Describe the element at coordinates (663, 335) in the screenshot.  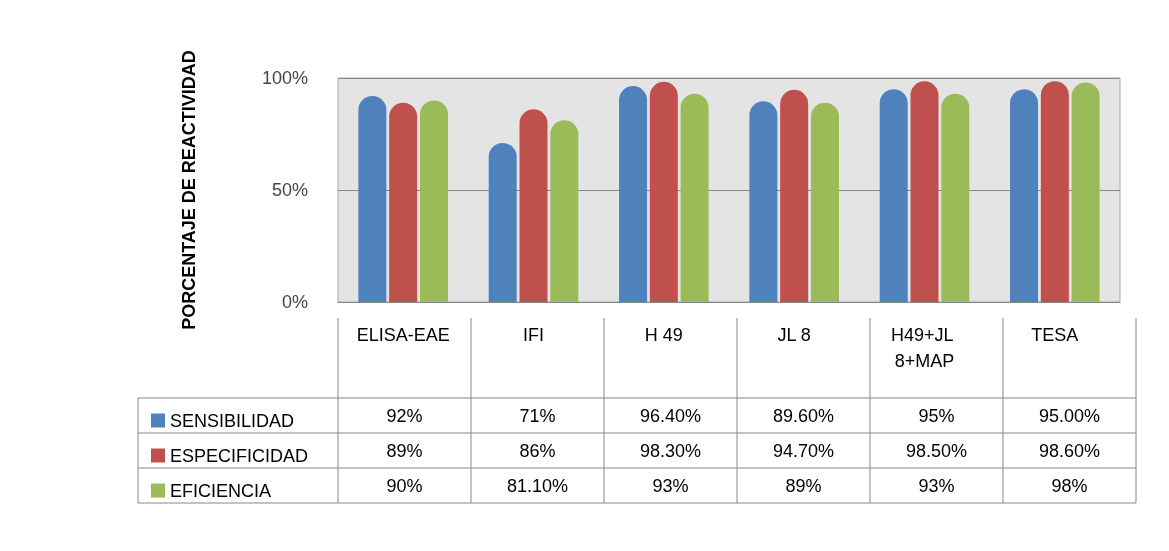
I see `x-tick-label: H 49` at that location.